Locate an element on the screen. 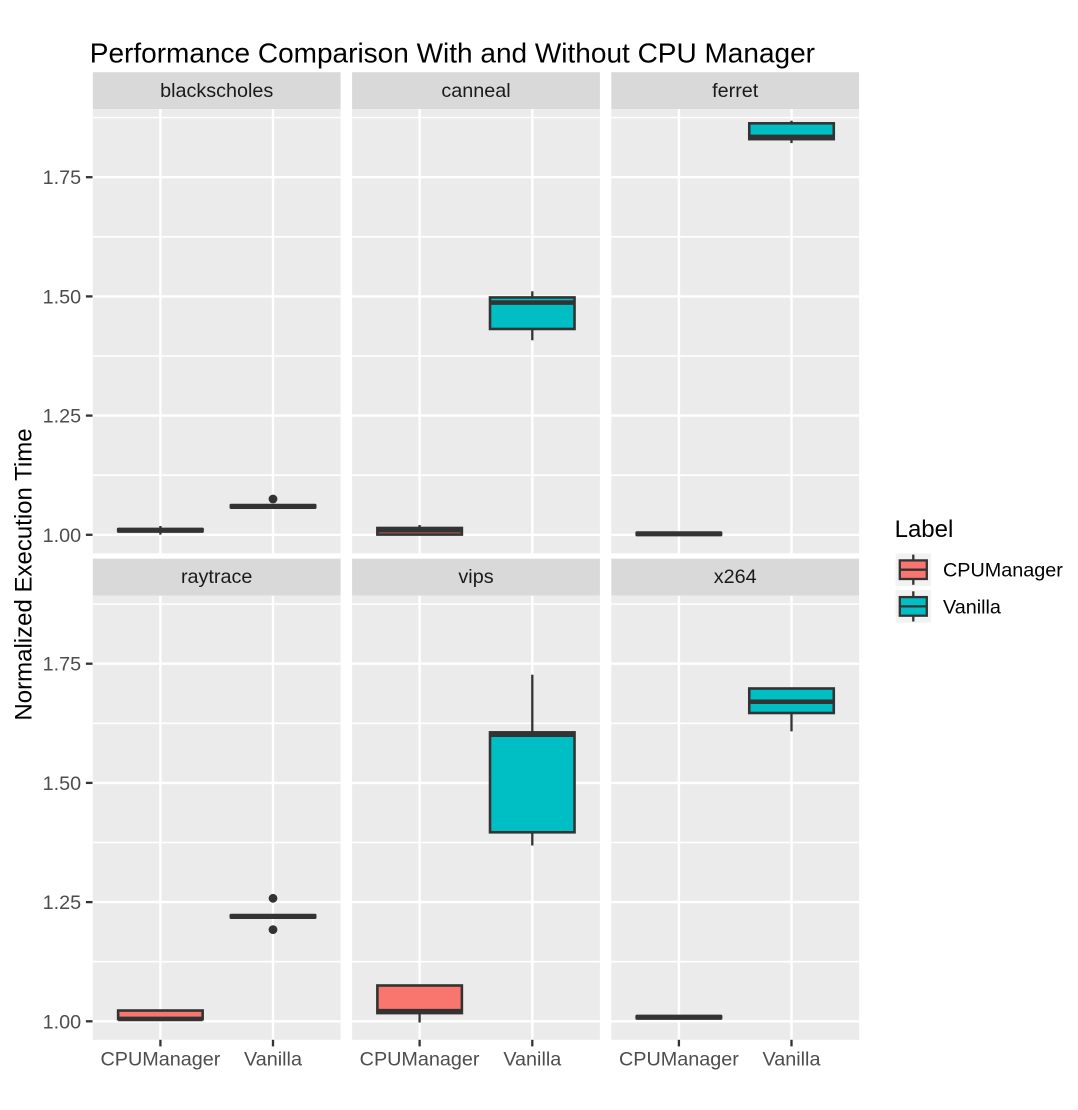 The height and width of the screenshot is (1110, 1078). svg-text: blackscholes is located at coordinates (216, 91).